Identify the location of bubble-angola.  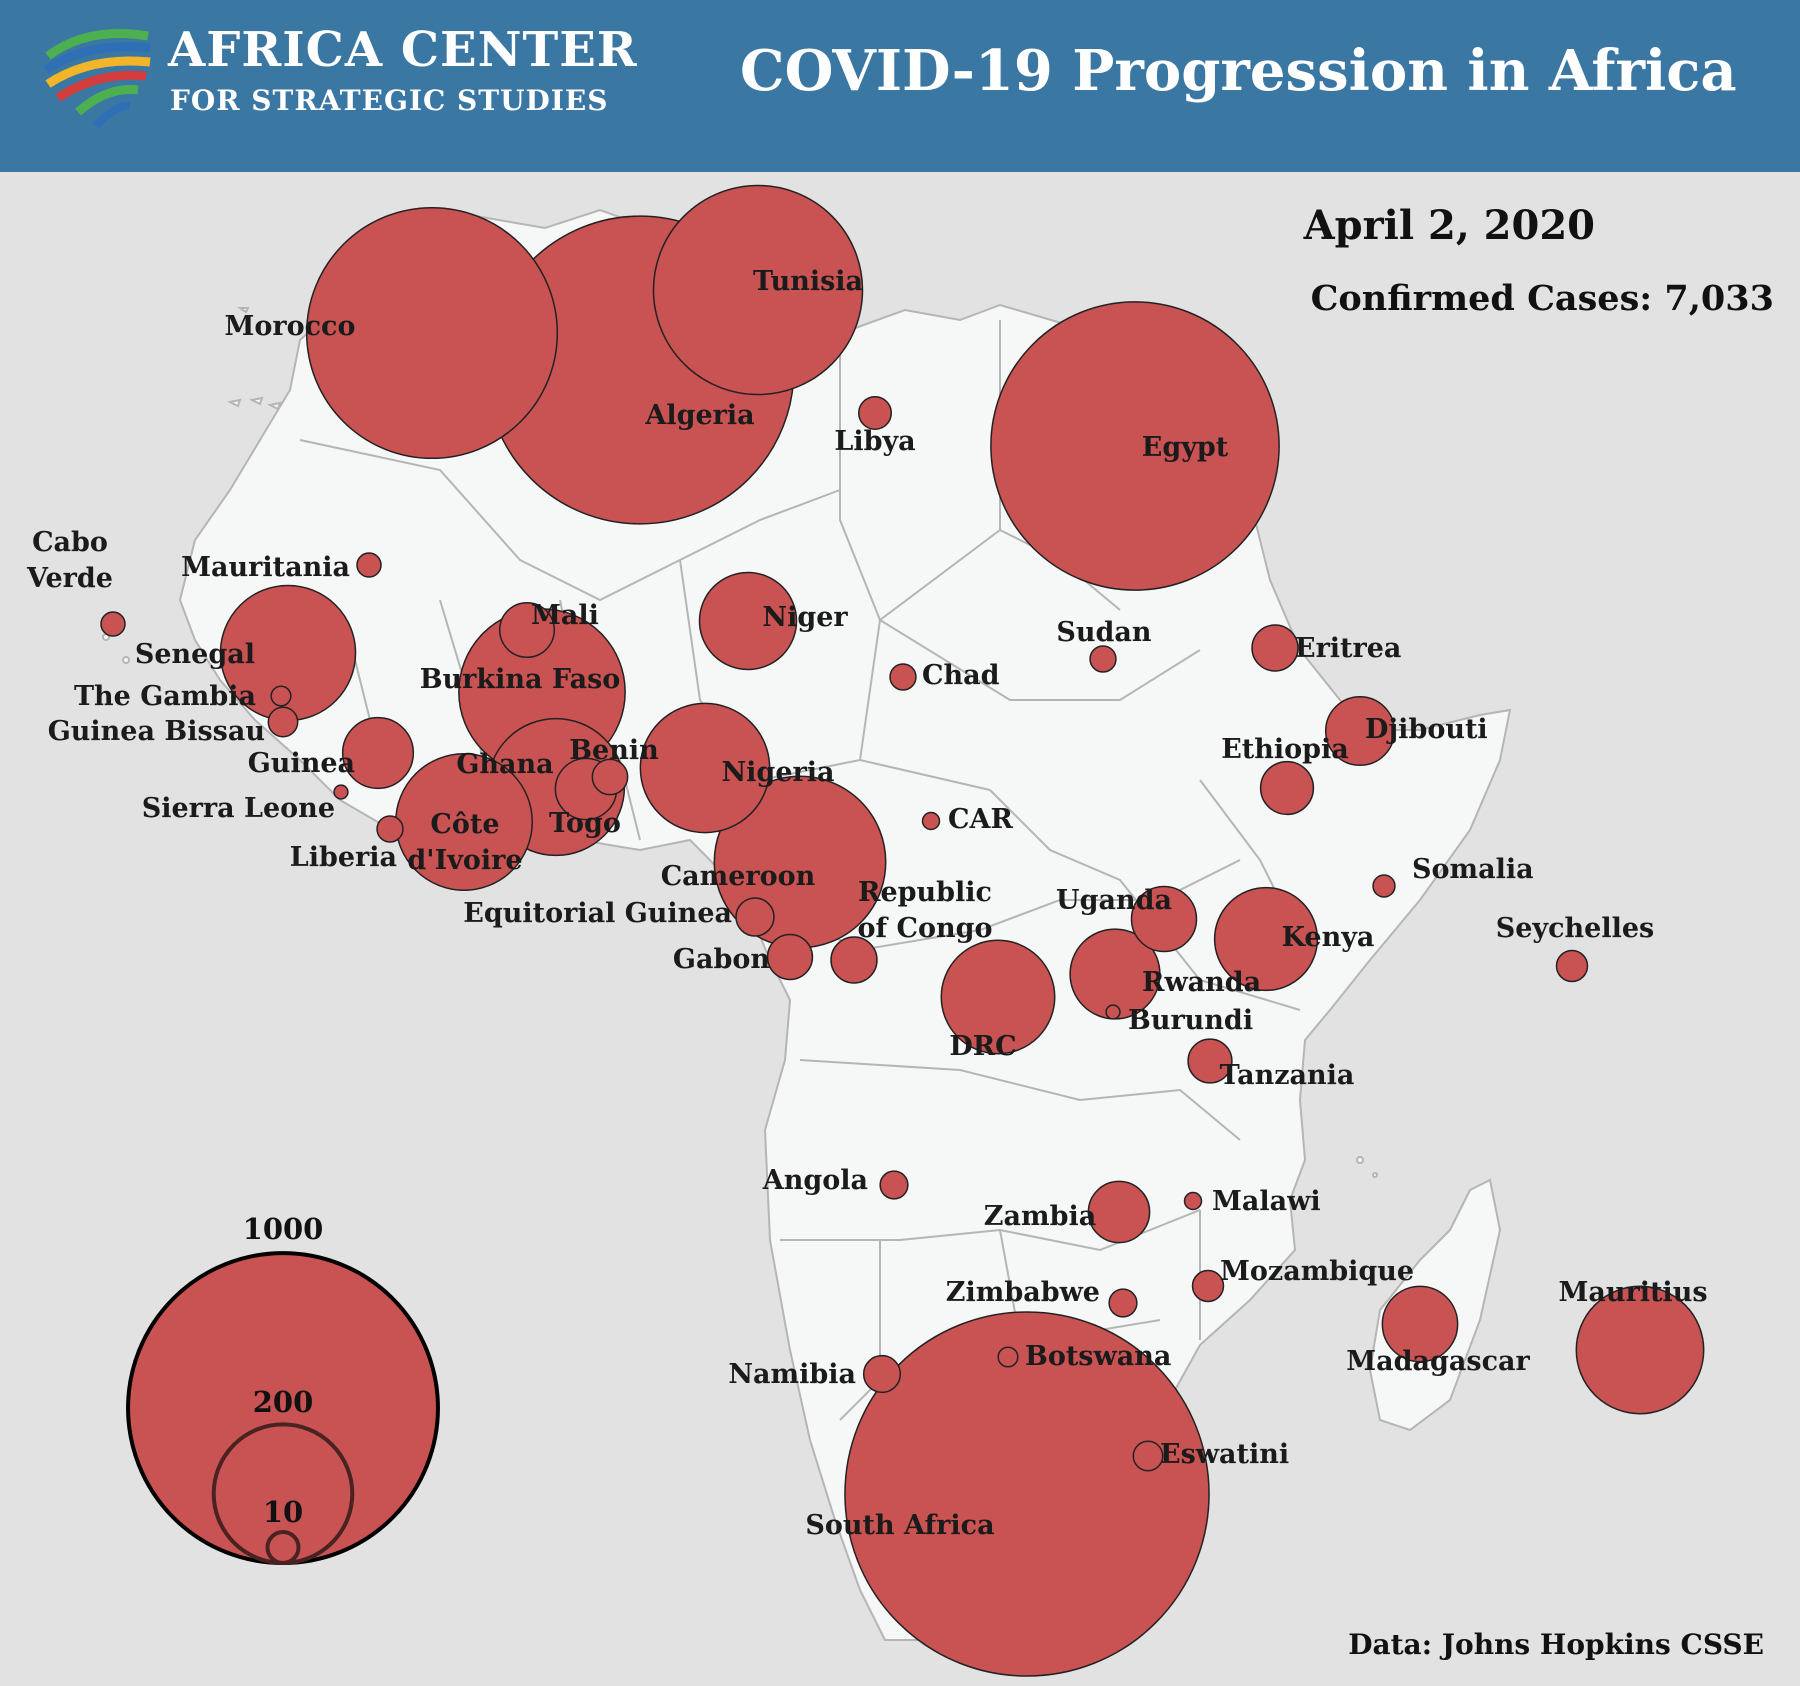
(894, 1185).